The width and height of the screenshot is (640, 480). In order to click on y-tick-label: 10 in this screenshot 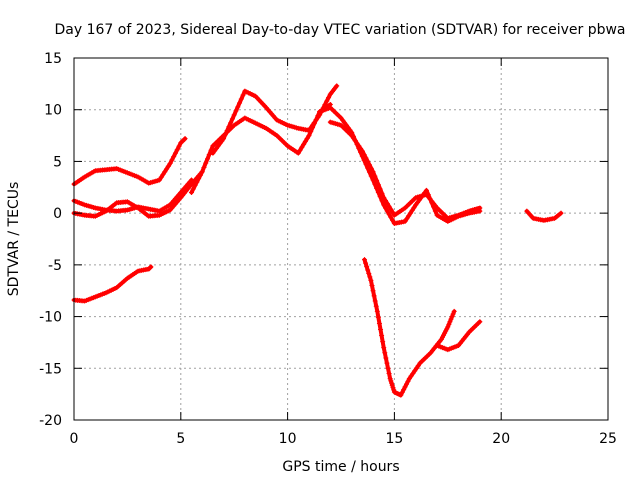, I will do `click(53, 111)`.